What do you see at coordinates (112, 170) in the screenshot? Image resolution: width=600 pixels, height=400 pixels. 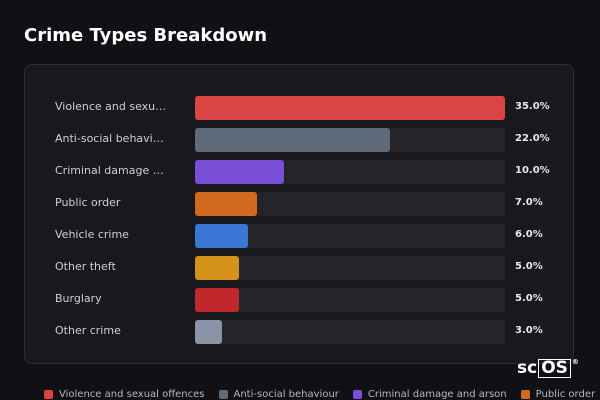 I see `category-label: Criminal damage and arson` at bounding box center [112, 170].